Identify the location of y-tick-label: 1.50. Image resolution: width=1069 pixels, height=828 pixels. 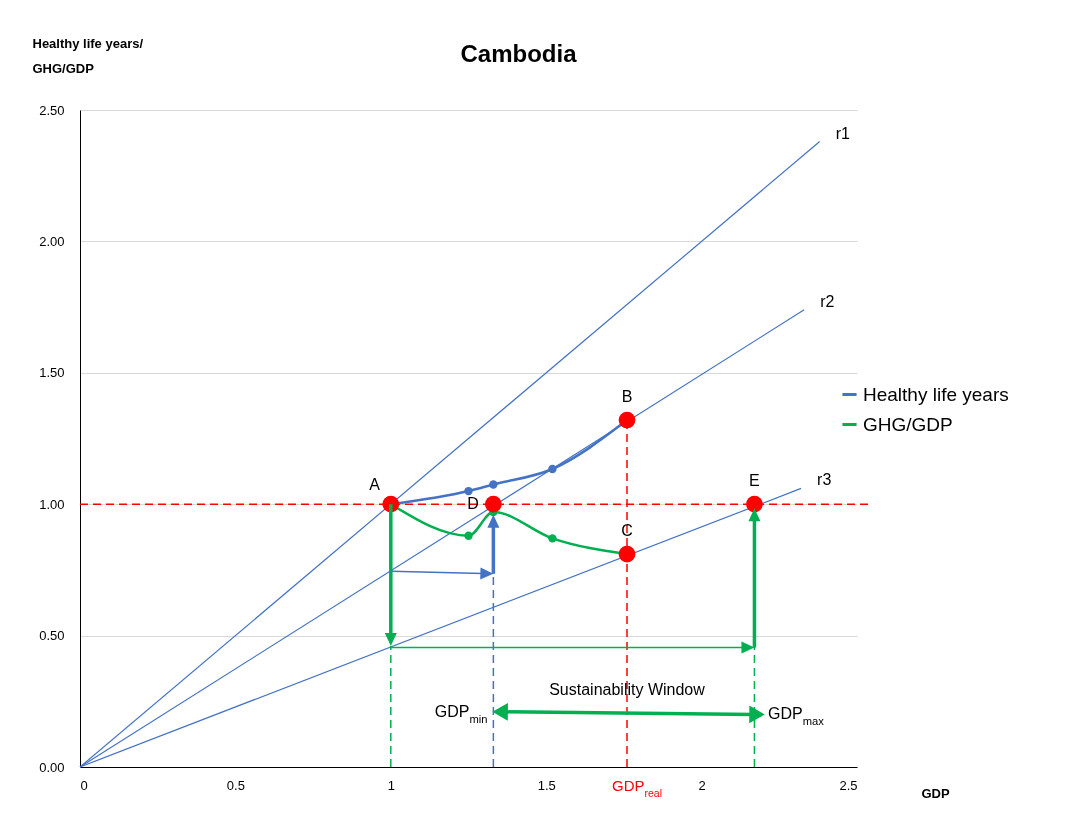
(52, 373).